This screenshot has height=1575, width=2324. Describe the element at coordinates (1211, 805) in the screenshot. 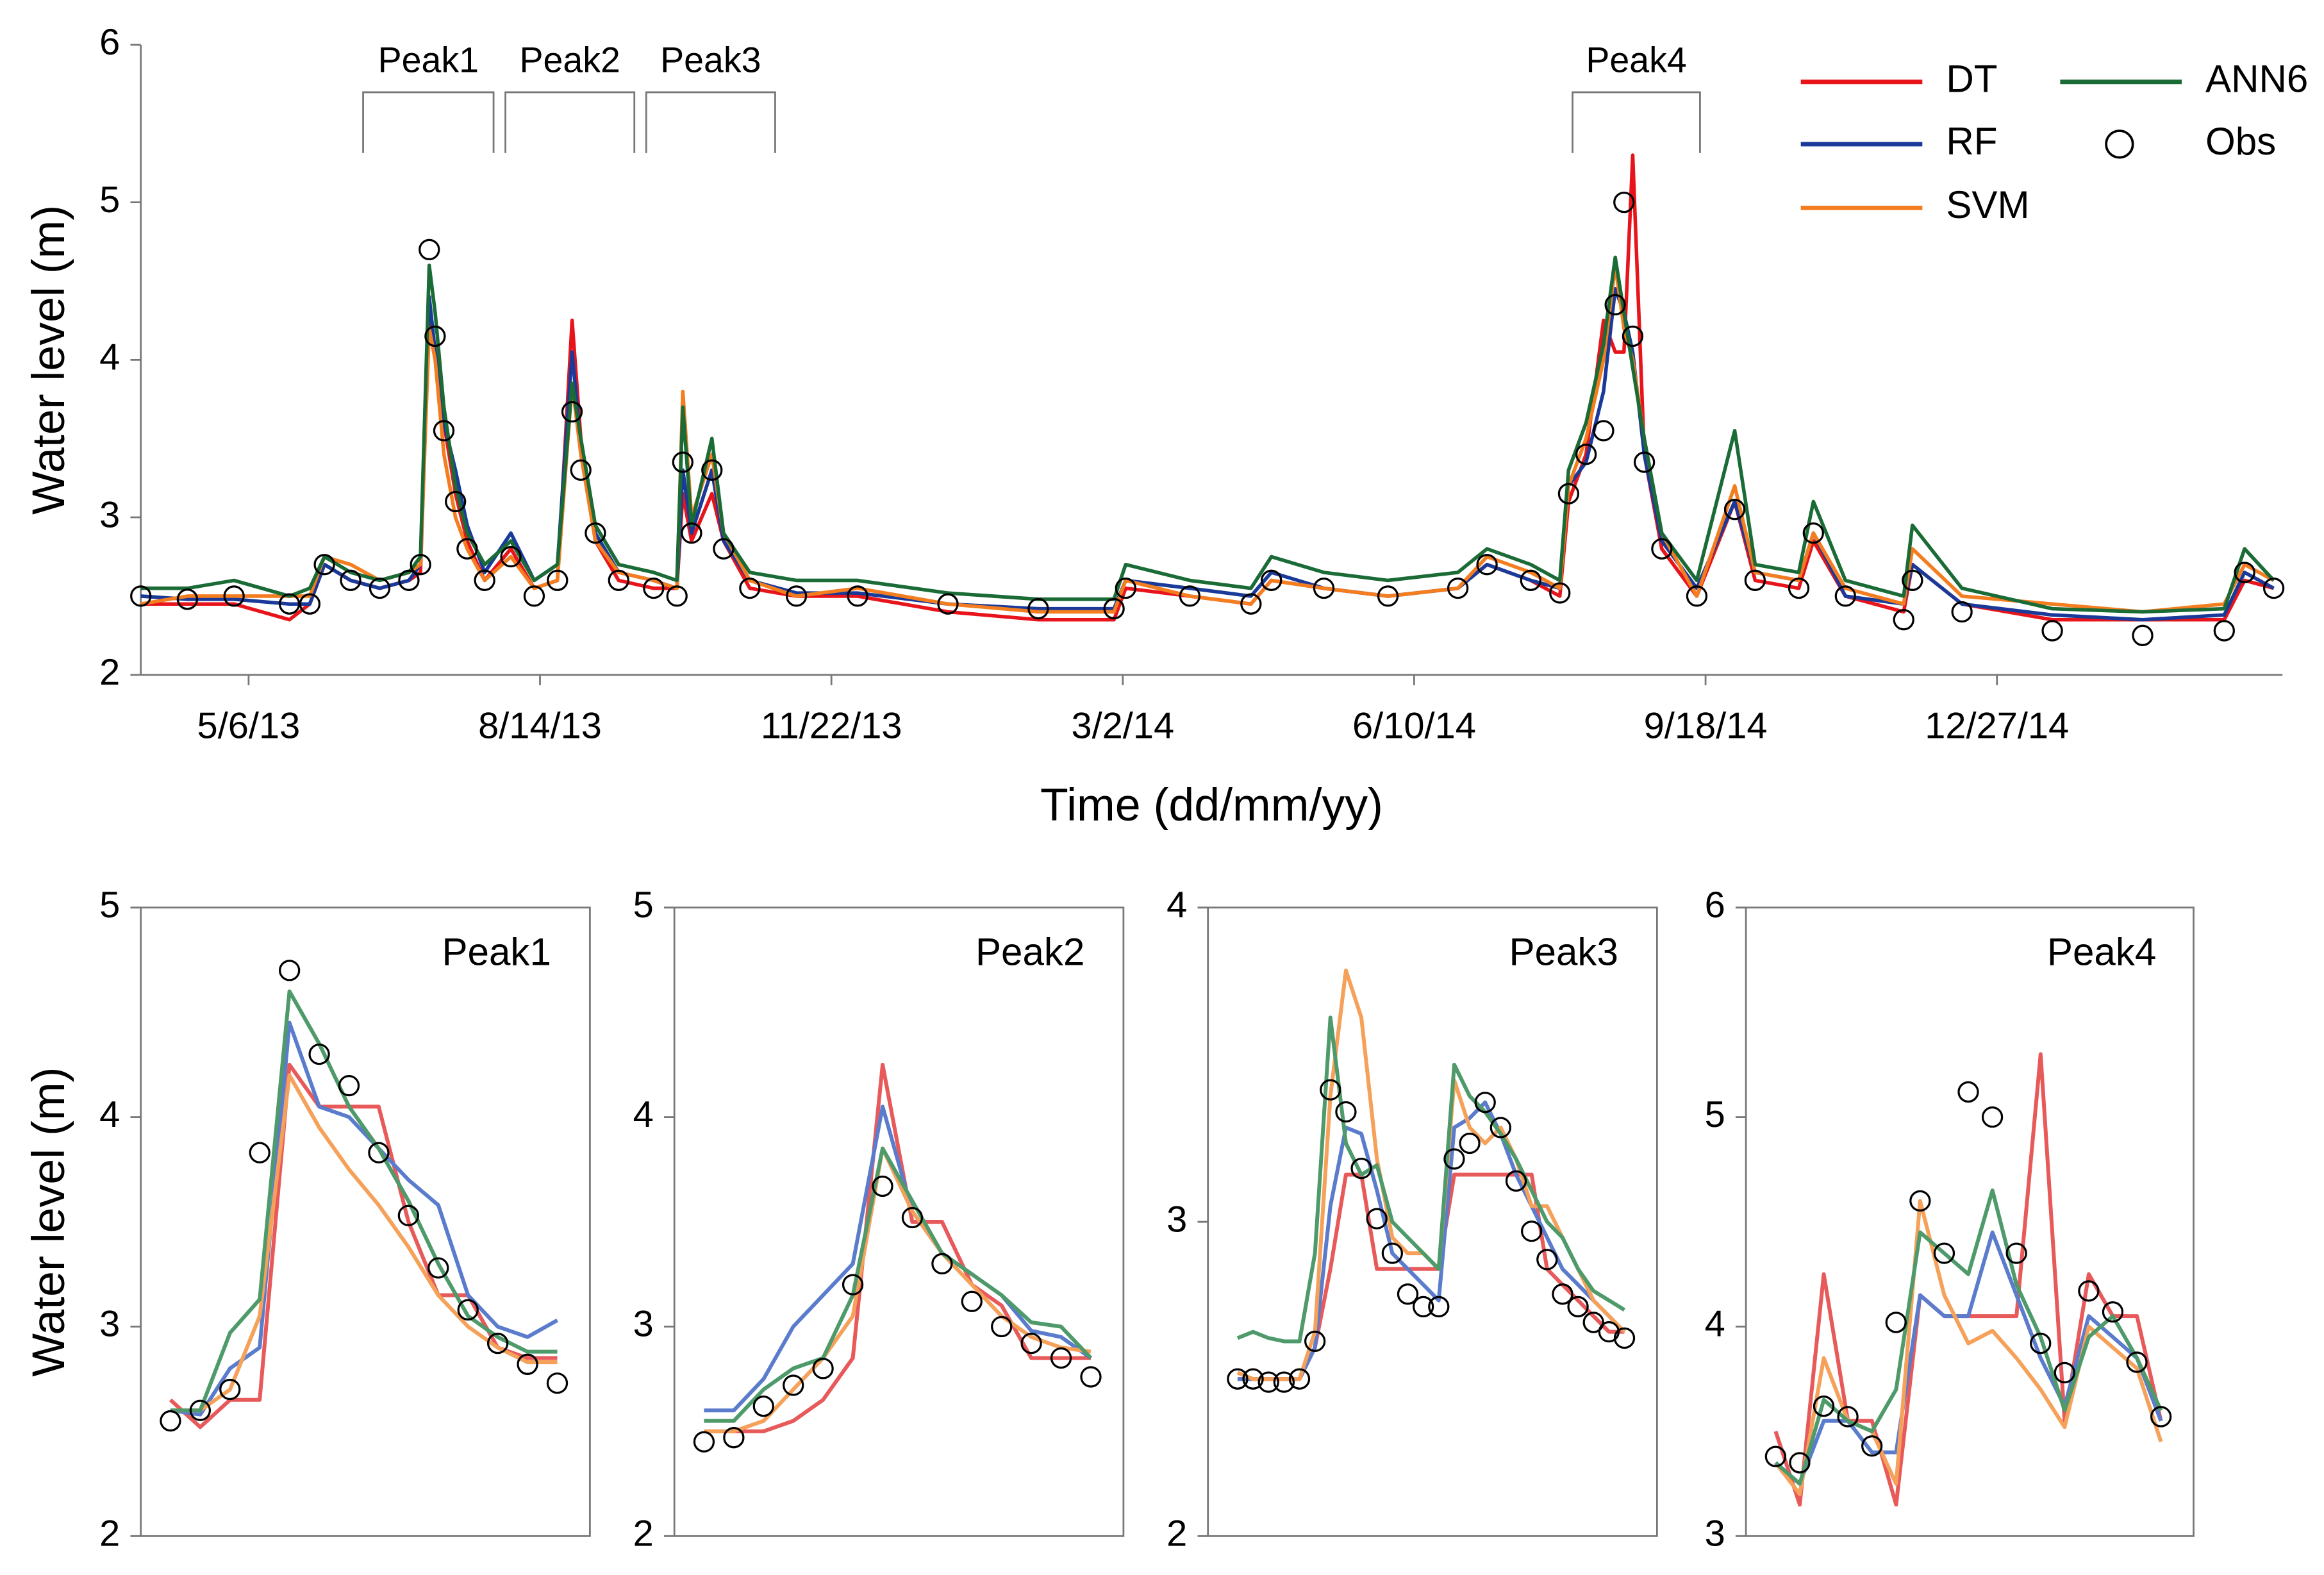

I see `x-axis-label: Time (dd/mm/yy)` at that location.